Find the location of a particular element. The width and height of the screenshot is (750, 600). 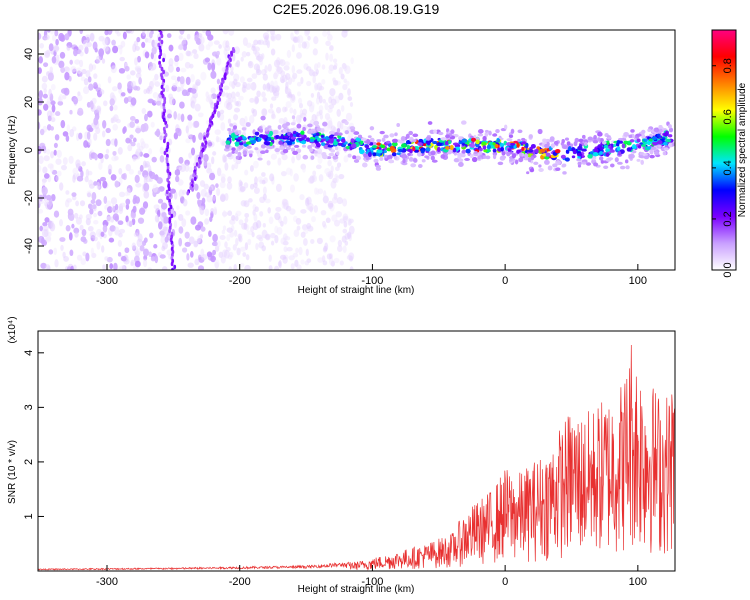

x-tick-label: -300 is located at coordinates (107, 281).